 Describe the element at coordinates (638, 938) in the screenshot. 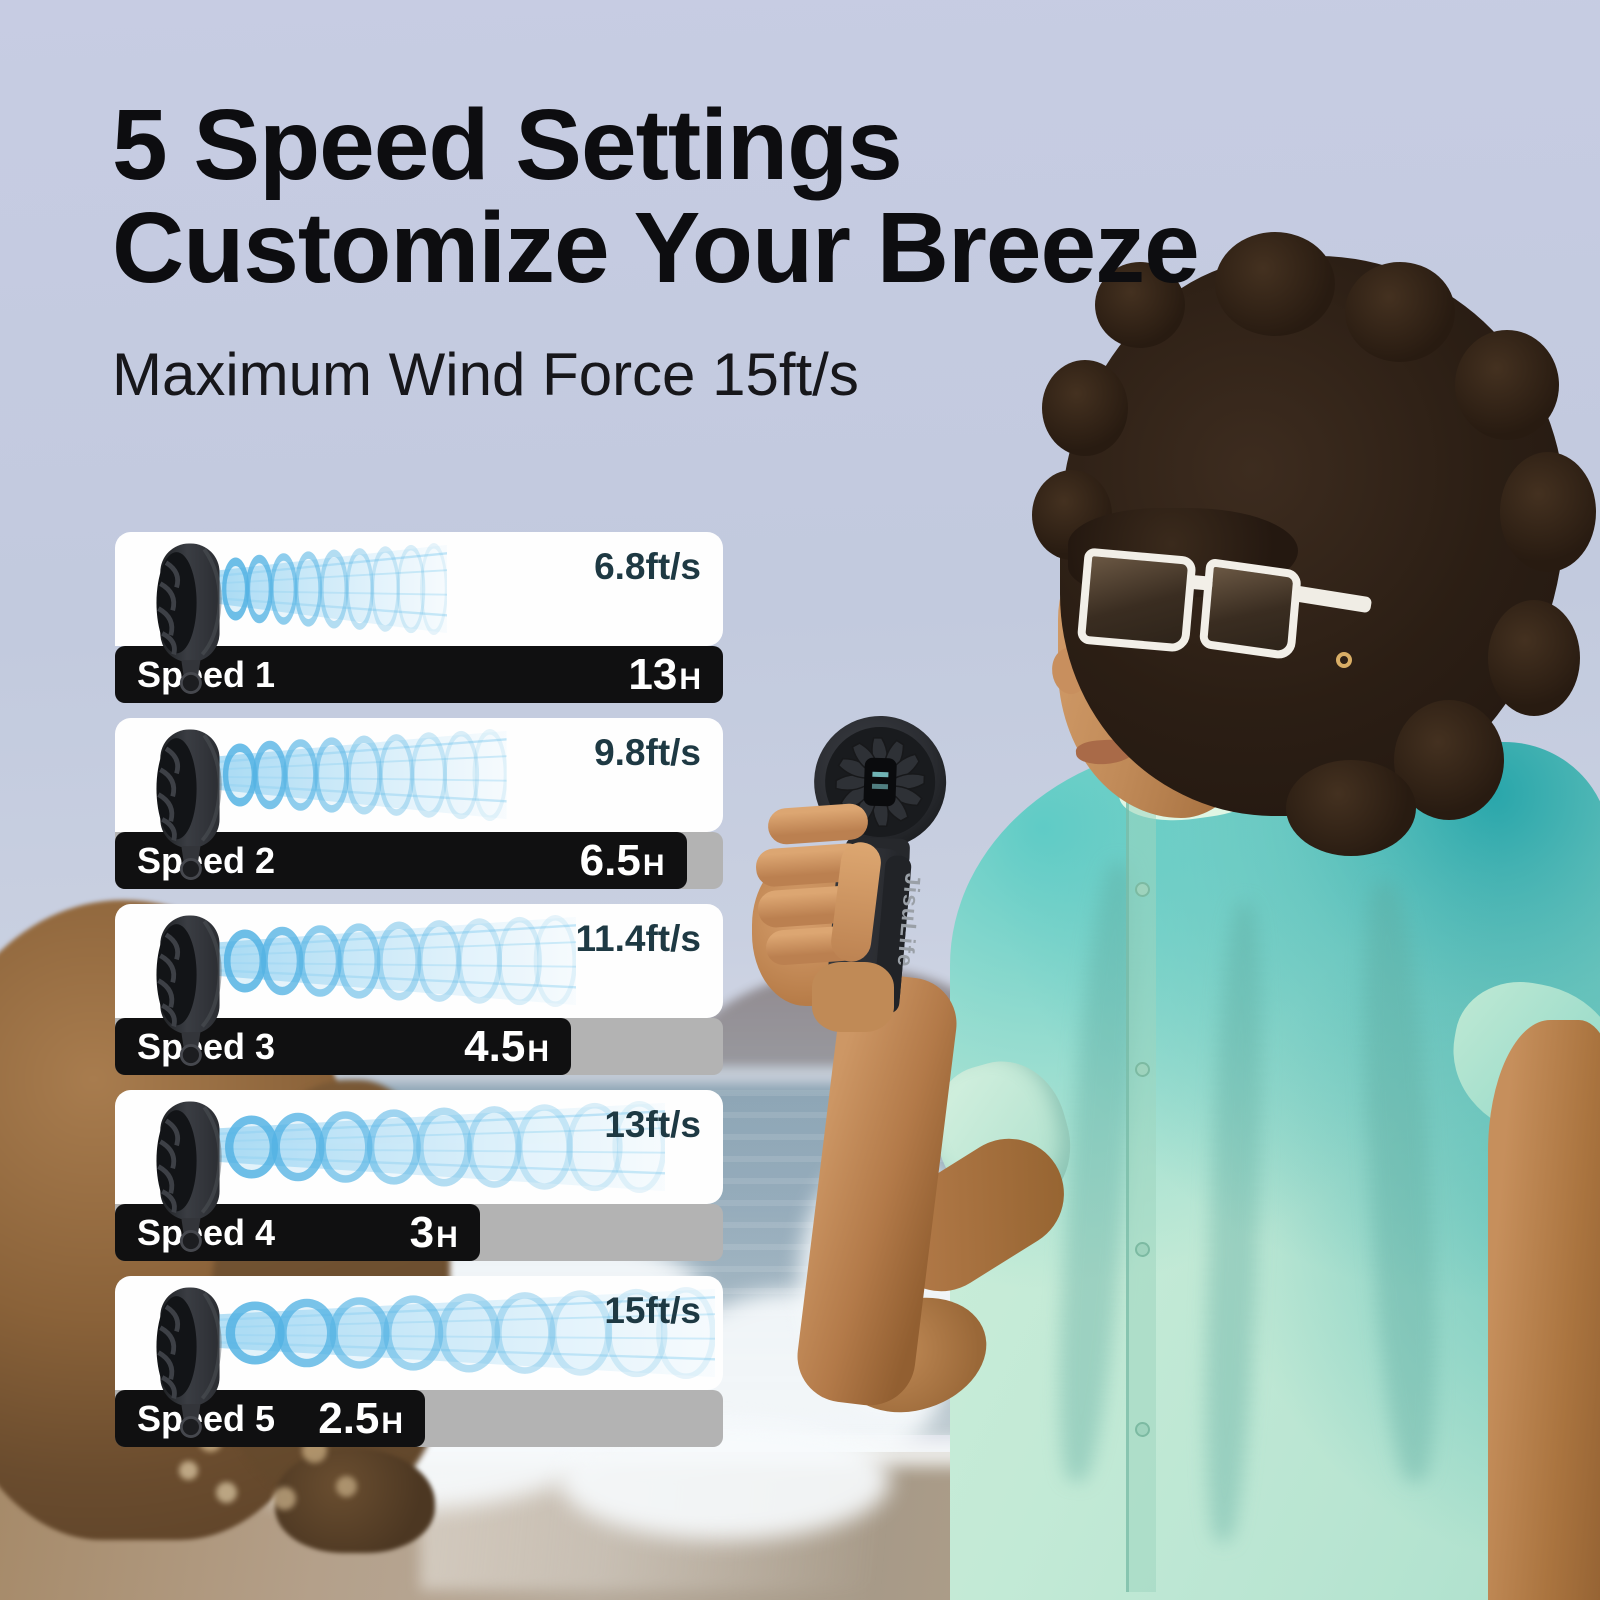

I see `wind-force-value: 11.4ft/s` at that location.